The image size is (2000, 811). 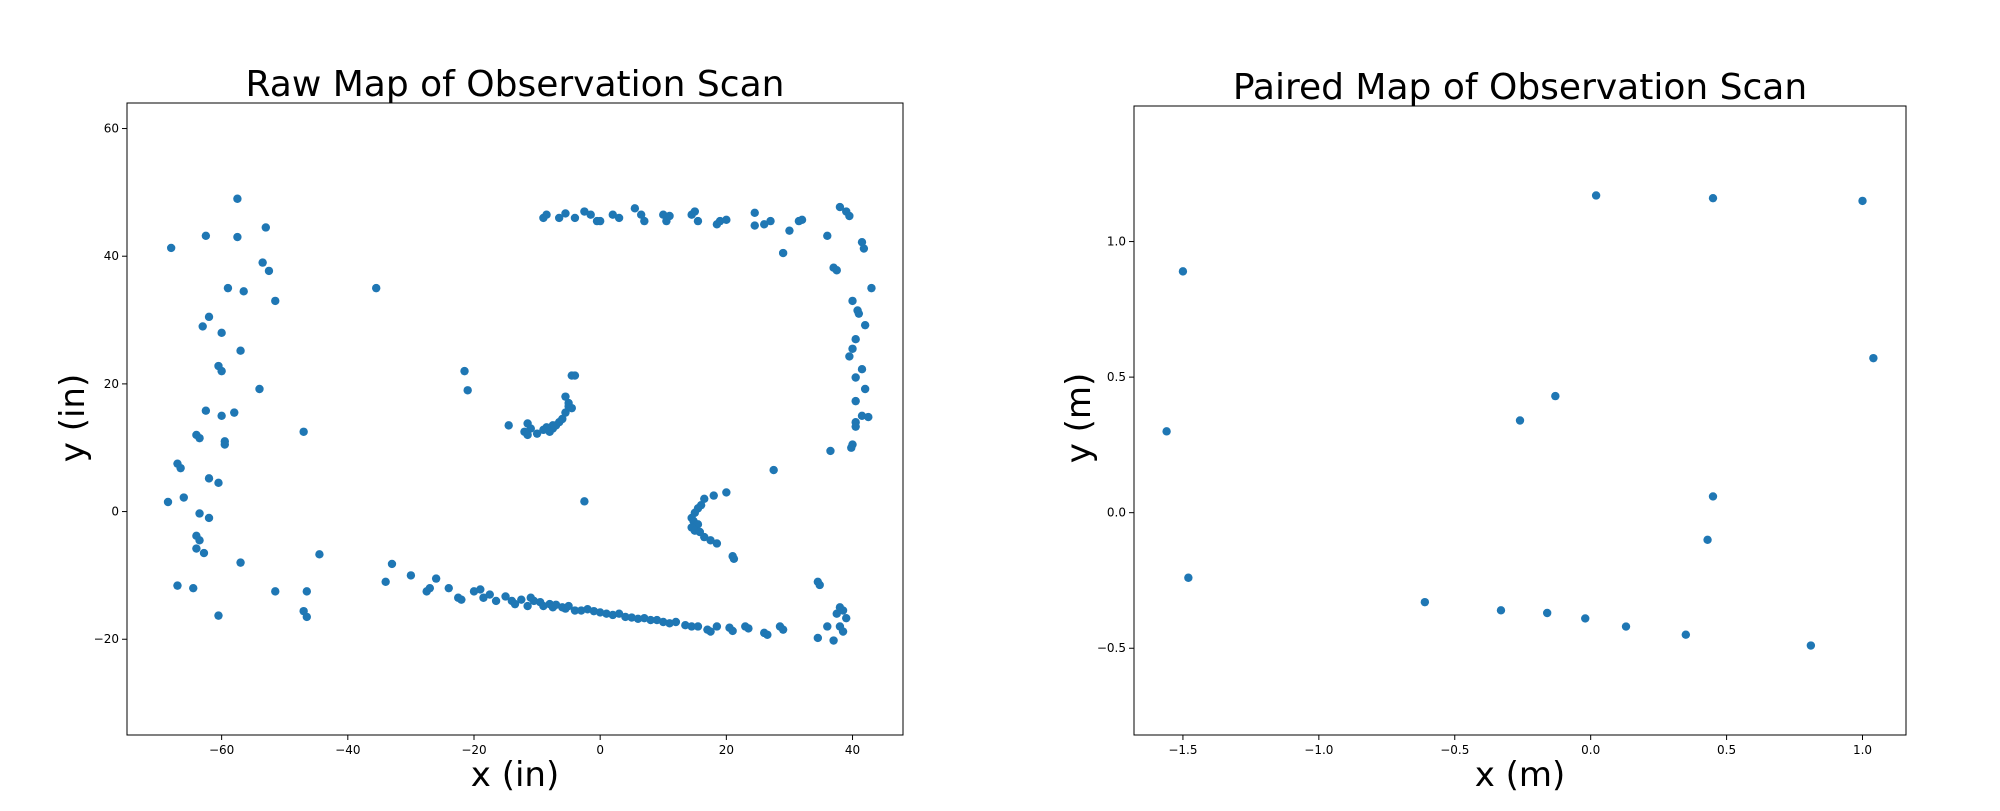 I want to click on x-tick-label: 1.0, so click(x=1862, y=750).